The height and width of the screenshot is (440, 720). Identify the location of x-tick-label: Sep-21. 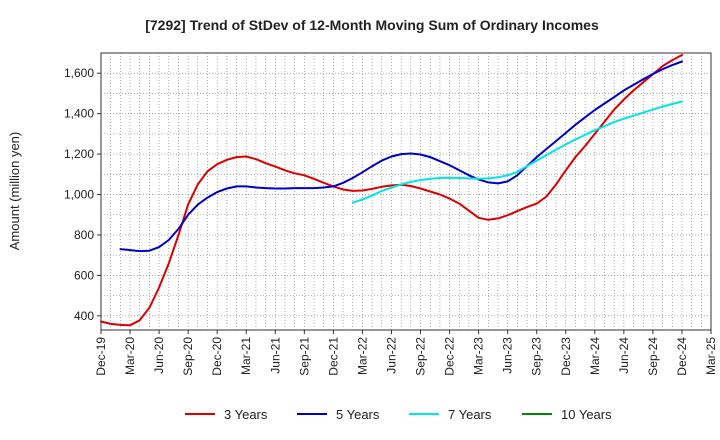
(304, 356).